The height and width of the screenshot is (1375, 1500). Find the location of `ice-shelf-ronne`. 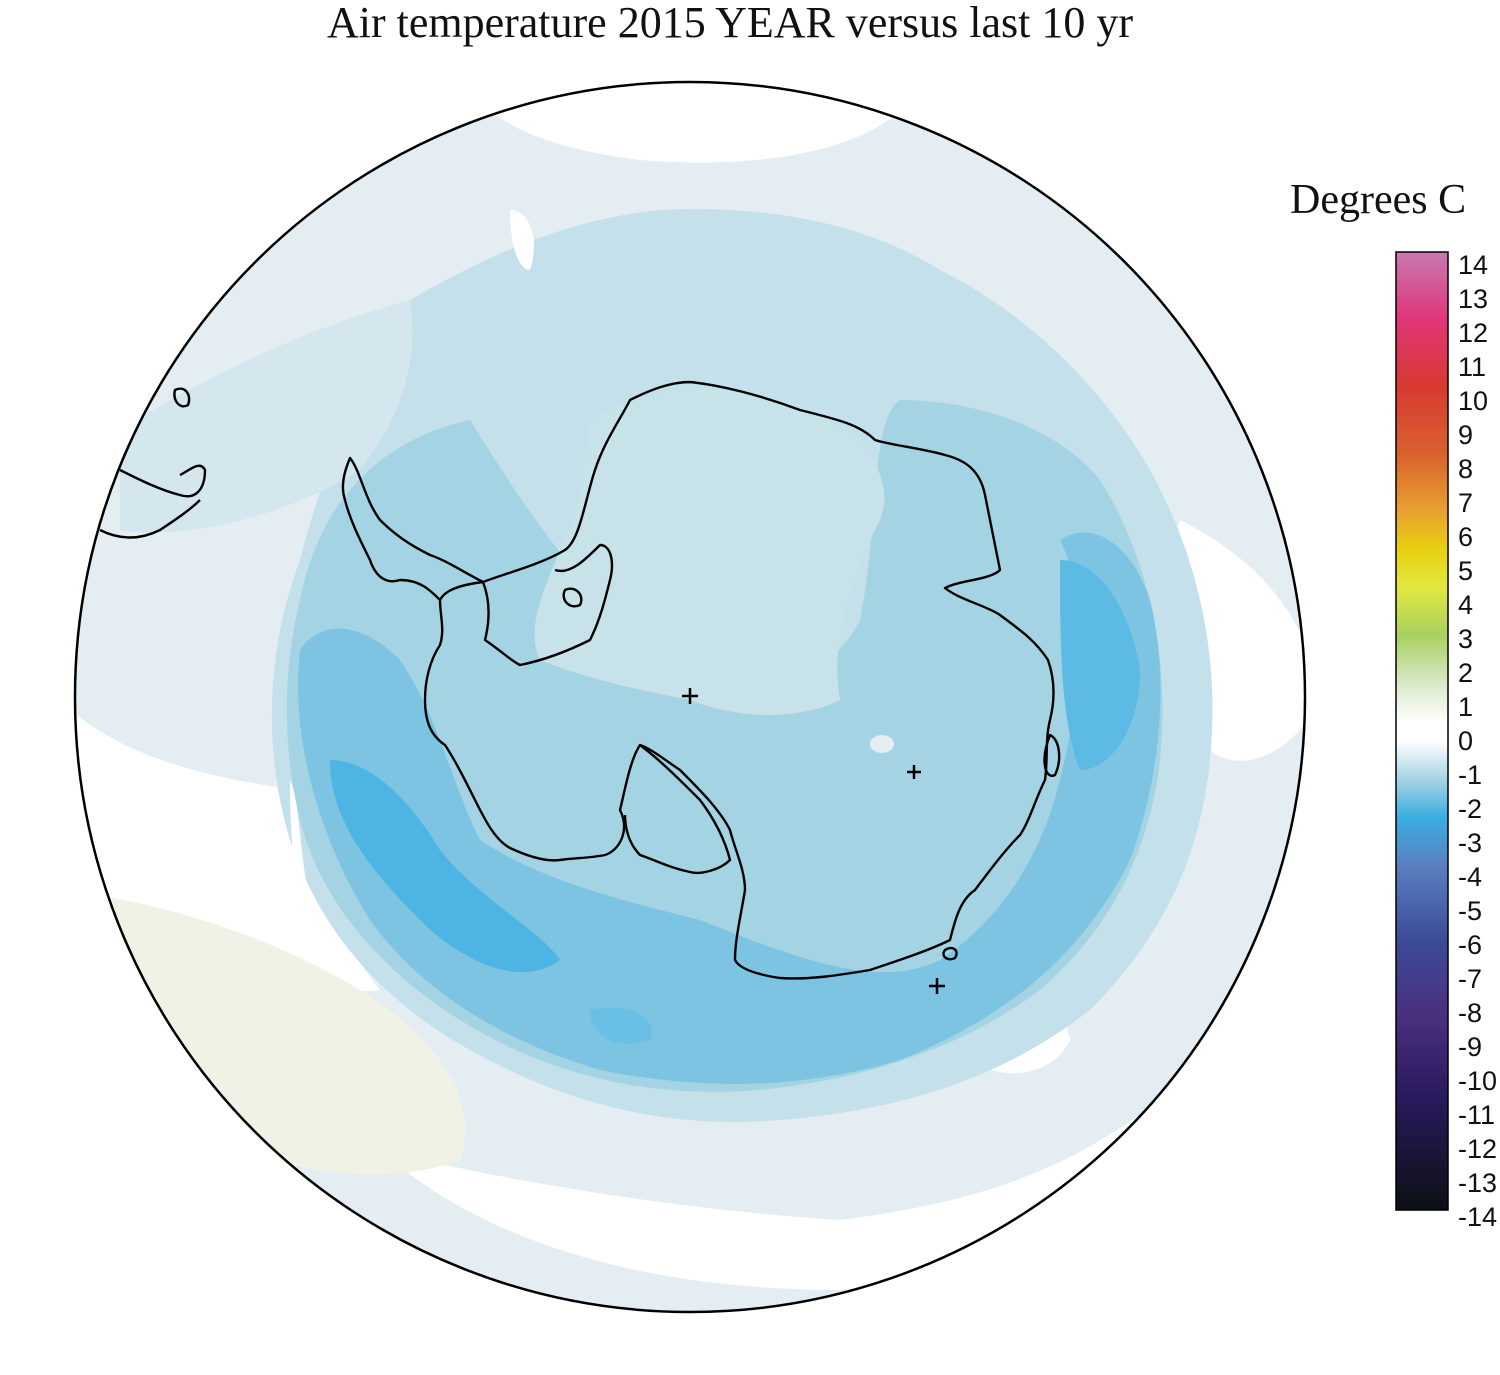

ice-shelf-ronne is located at coordinates (547, 605).